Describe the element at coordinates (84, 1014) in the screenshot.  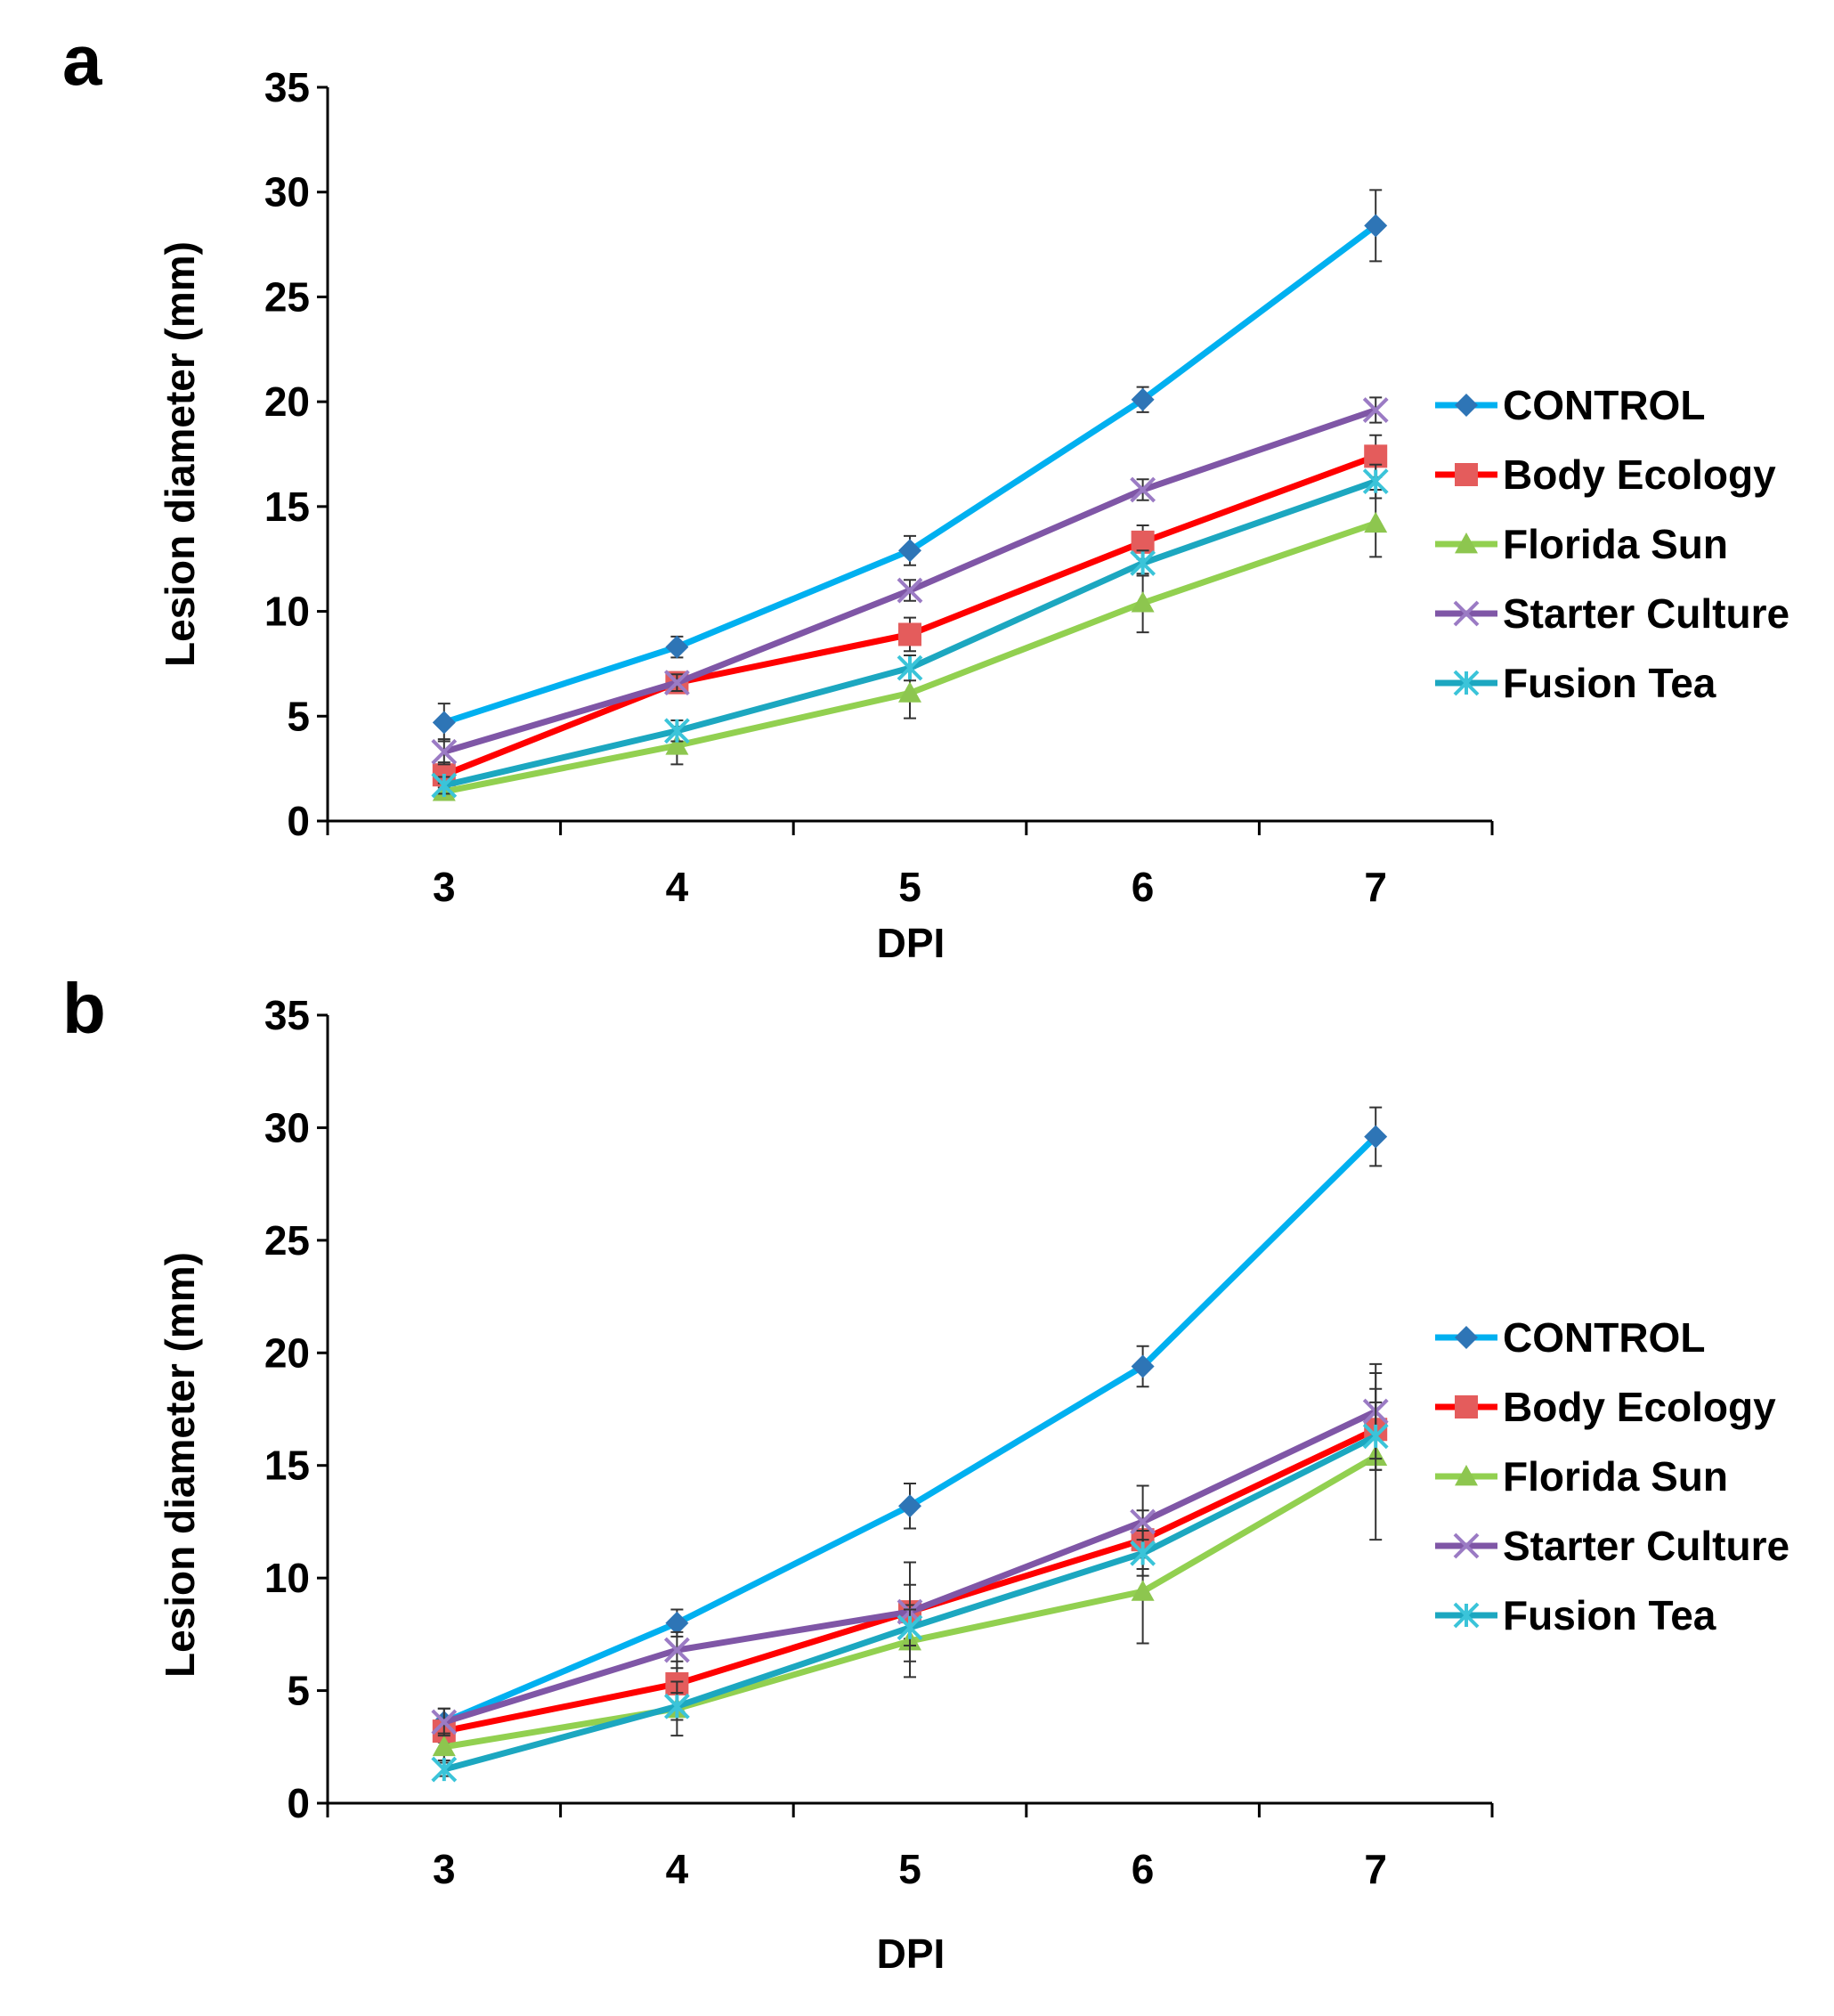
I see `panel-label: b` at that location.